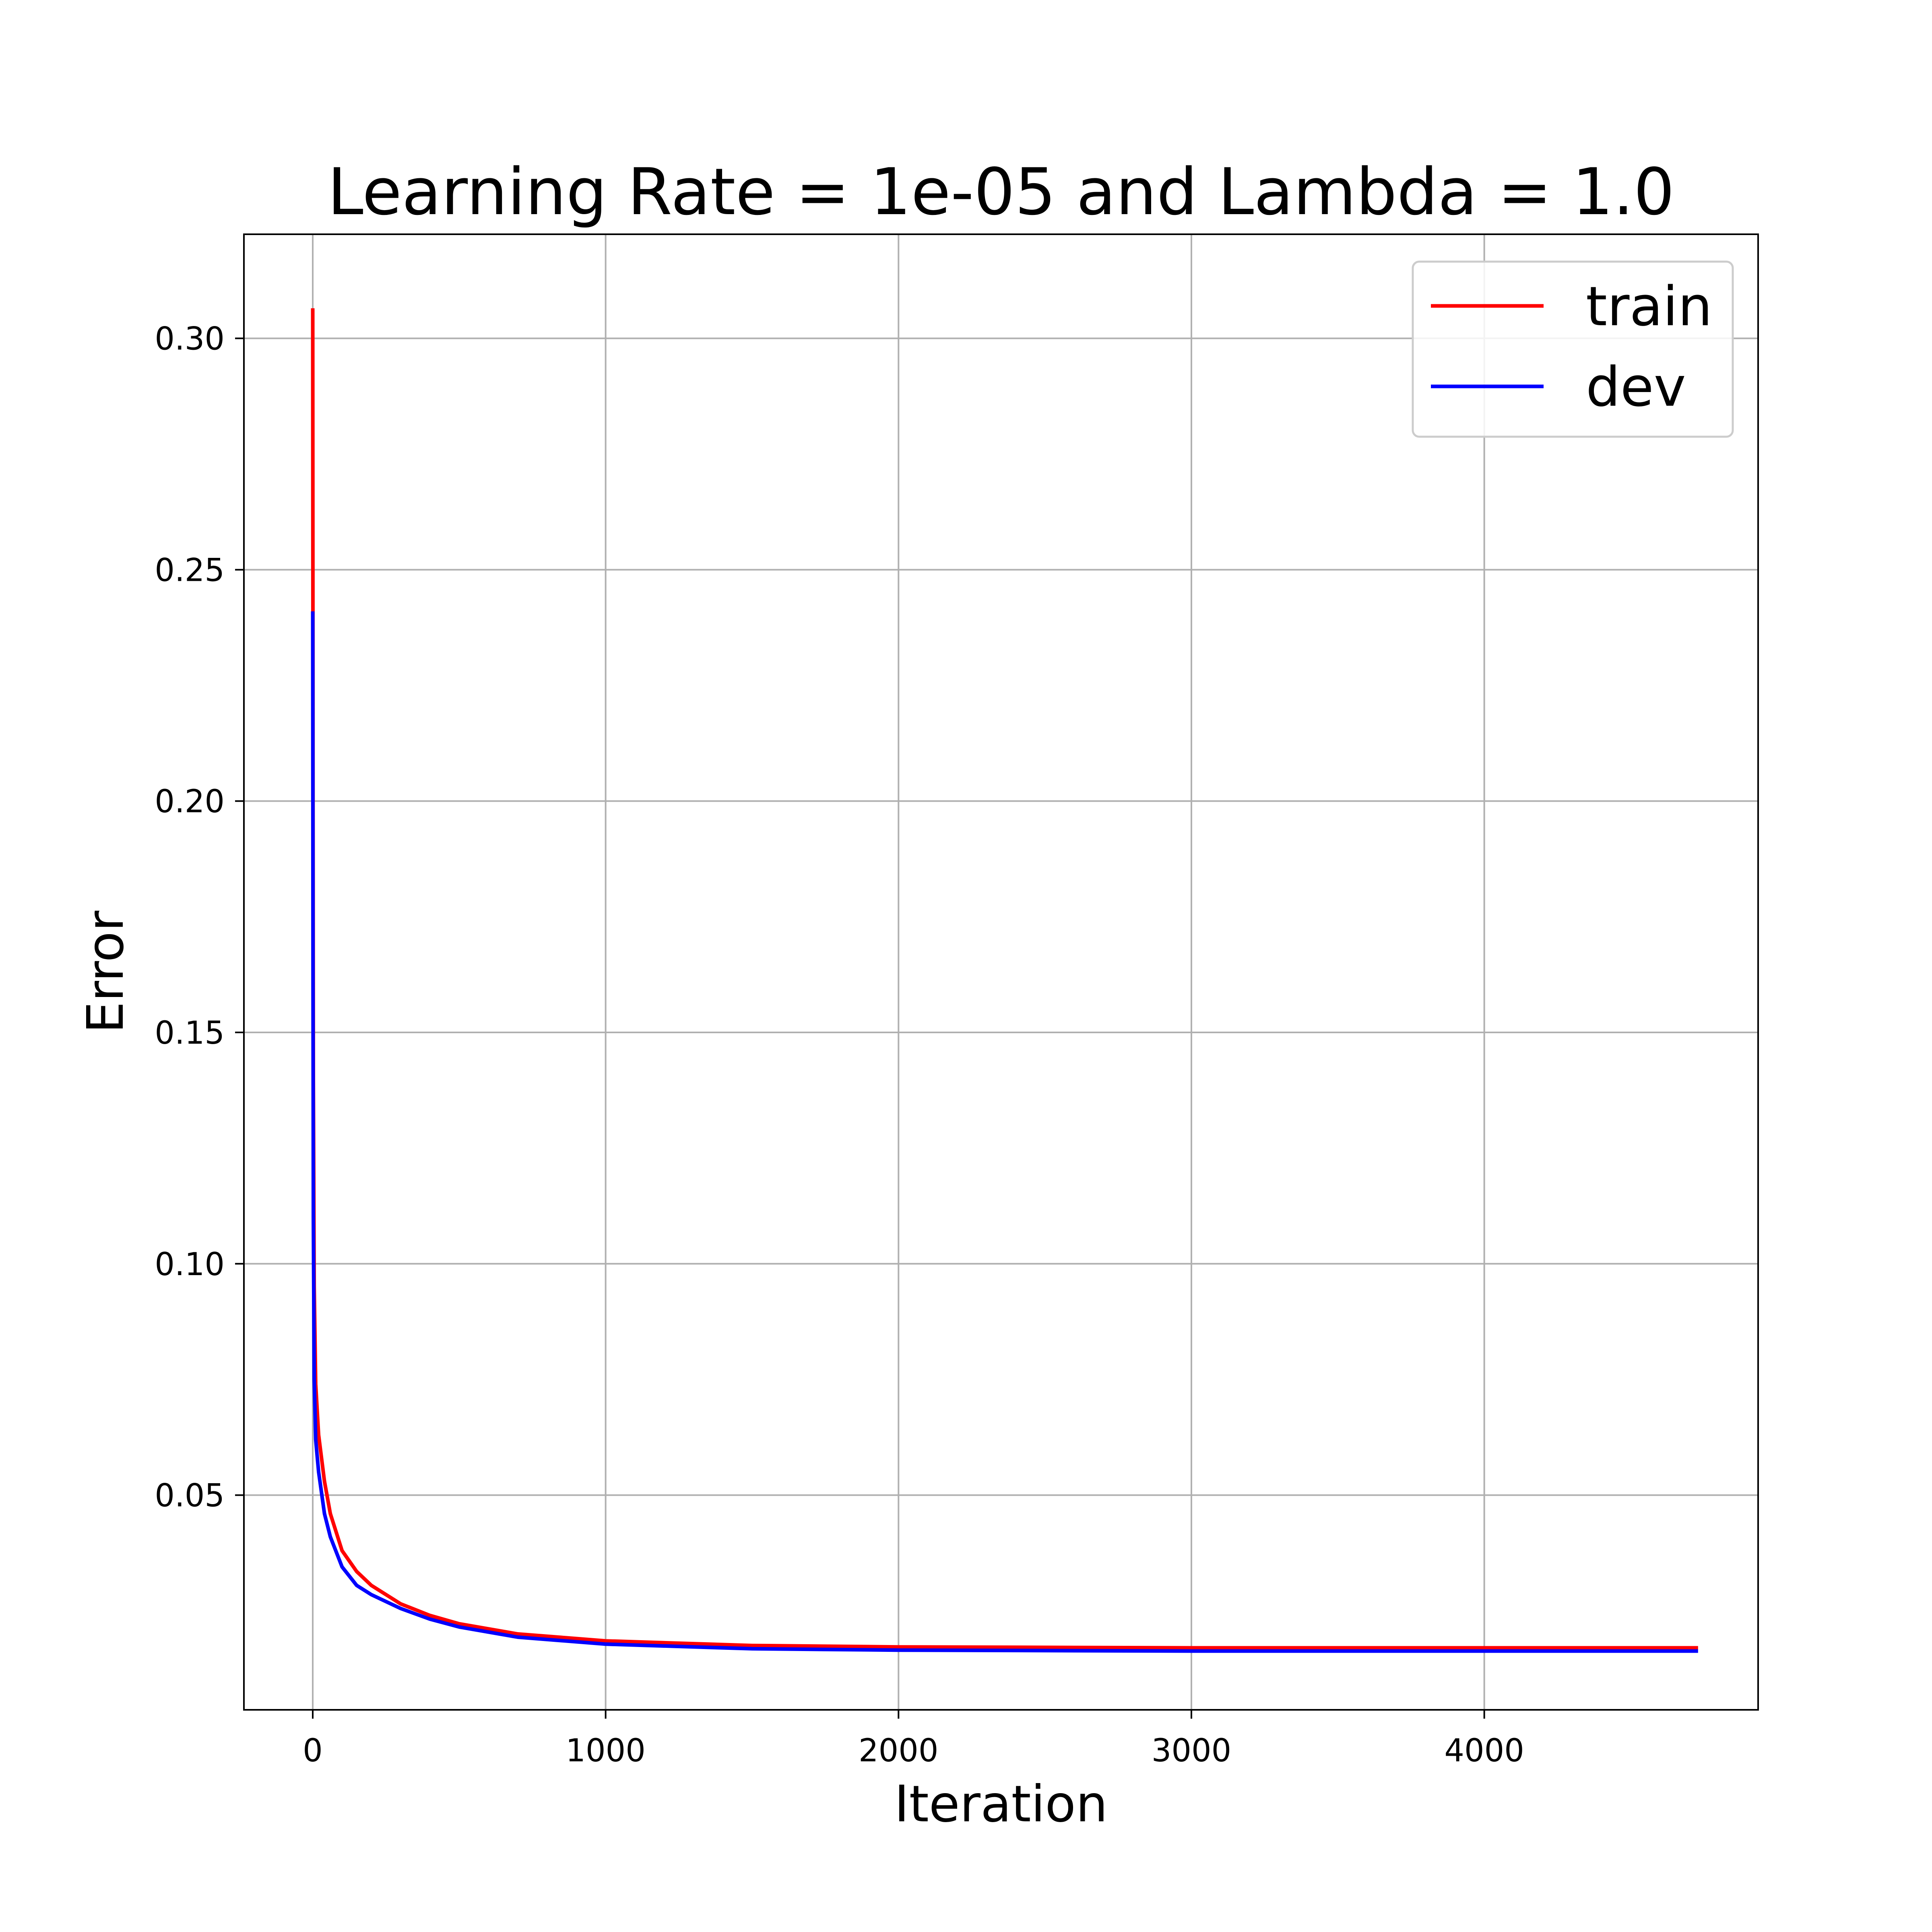 The height and width of the screenshot is (1932, 1932). Describe the element at coordinates (106, 971) in the screenshot. I see `y-axis-label: Error` at that location.